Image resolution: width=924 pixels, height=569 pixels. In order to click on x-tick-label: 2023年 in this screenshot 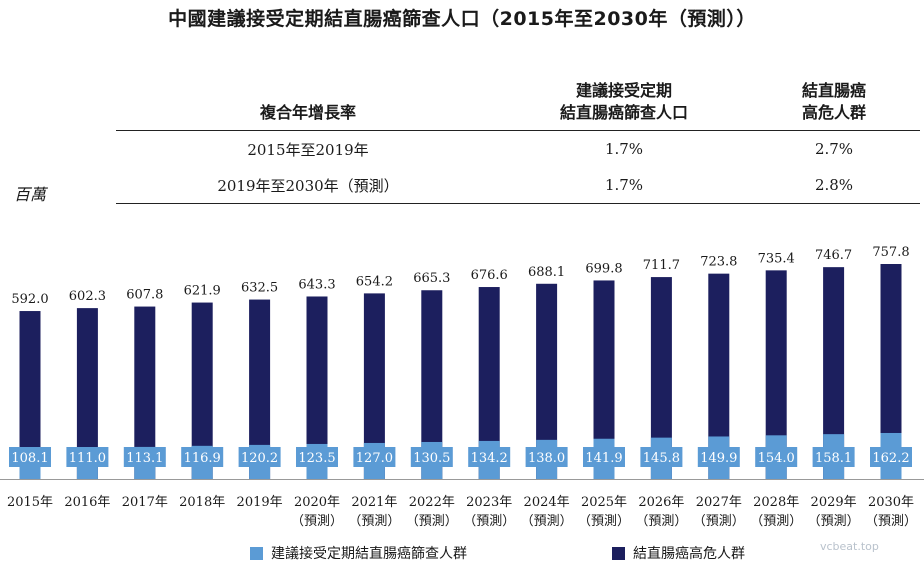, I will do `click(489, 502)`.